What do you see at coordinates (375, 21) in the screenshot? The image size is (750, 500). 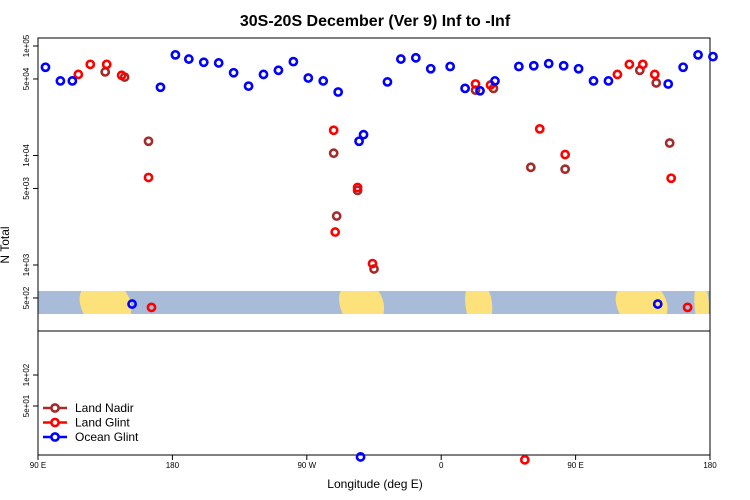 I see `chart-title: 30S-20S December (Ver 9) Inf to -Inf` at bounding box center [375, 21].